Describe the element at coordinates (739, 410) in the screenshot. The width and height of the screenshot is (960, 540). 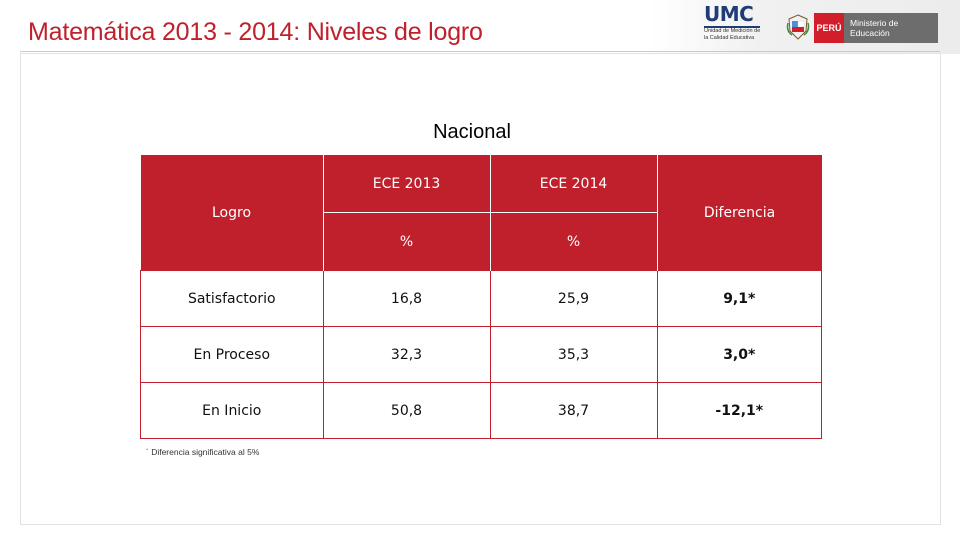
I see `value-difference: -12,1*` at that location.